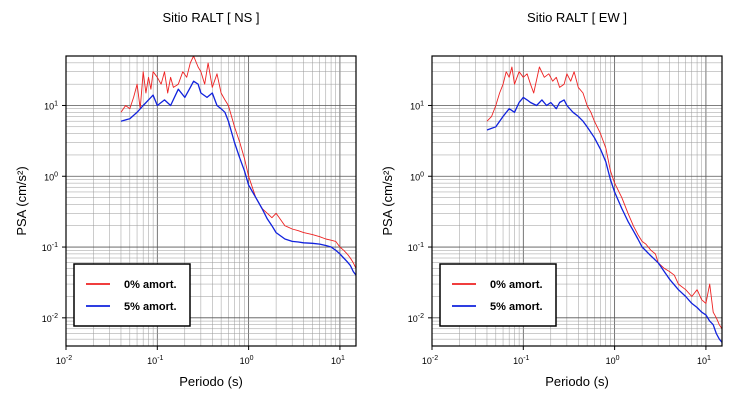 The image size is (730, 405). Describe the element at coordinates (210, 17) in the screenshot. I see `chart-title: Sitio RALT [ NS ]` at that location.